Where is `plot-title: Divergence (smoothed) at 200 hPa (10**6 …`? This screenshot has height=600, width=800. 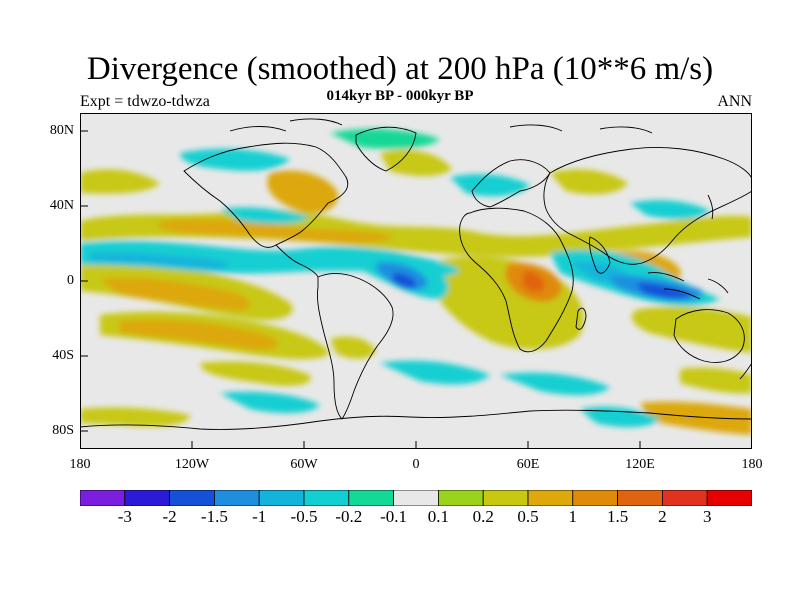
plot-title: Divergence (smoothed) at 200 hPa (10**6 … is located at coordinates (400, 69).